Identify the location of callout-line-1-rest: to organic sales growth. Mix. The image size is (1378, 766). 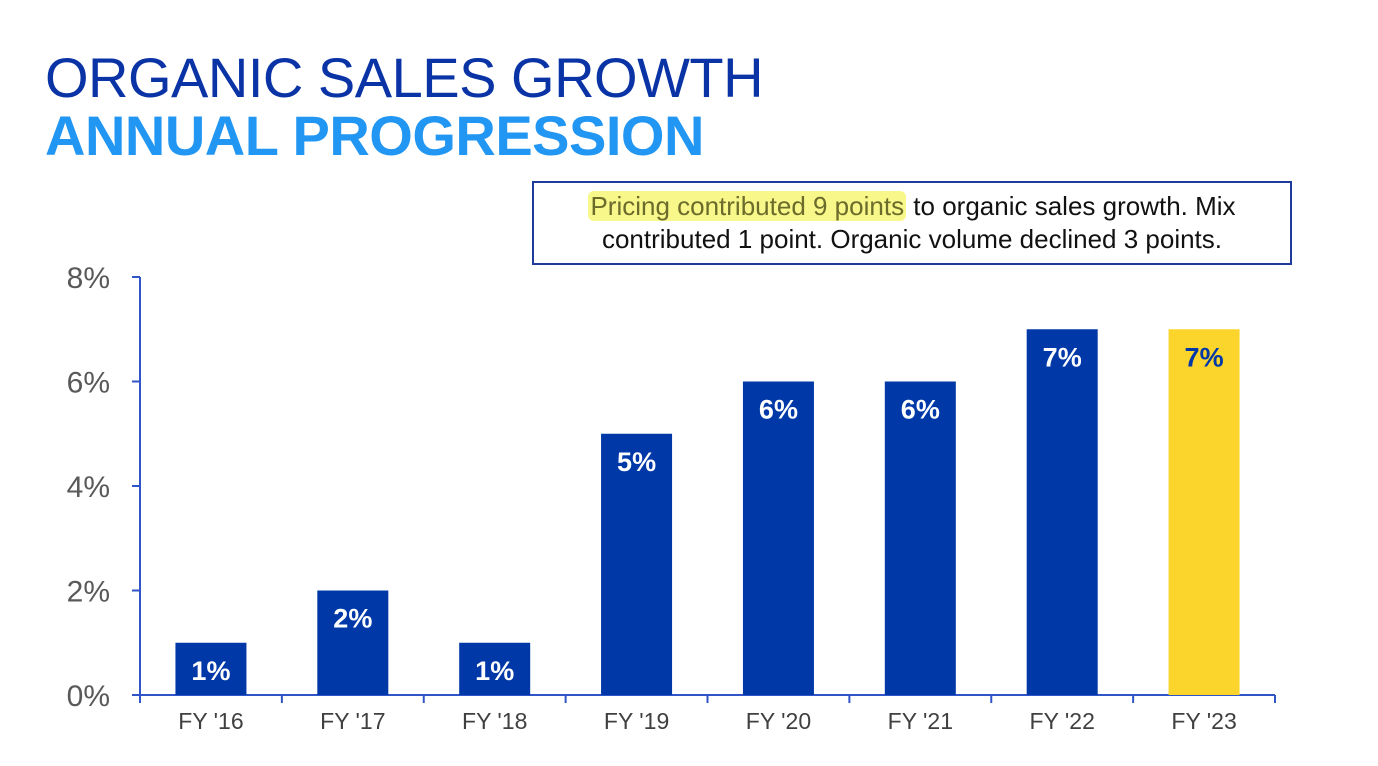
(1074, 206).